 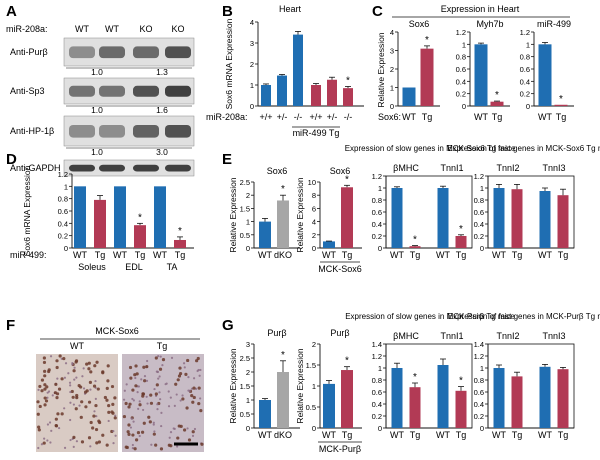 What do you see at coordinates (298, 117) in the screenshot?
I see `x-tick-label: -/-` at bounding box center [298, 117].